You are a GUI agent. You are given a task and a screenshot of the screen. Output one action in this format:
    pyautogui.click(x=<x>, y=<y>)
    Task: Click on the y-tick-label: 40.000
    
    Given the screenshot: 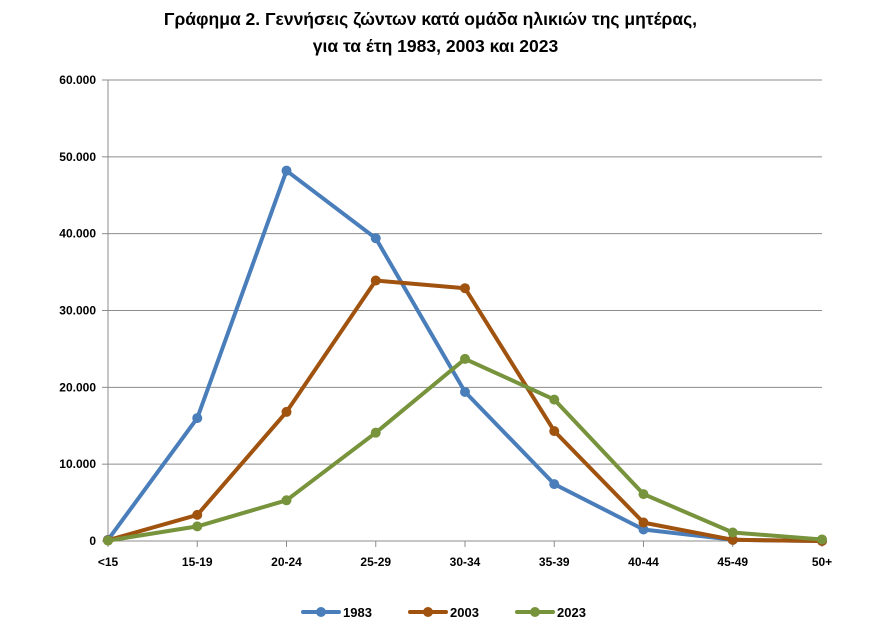 What is the action you would take?
    pyautogui.click(x=77, y=234)
    